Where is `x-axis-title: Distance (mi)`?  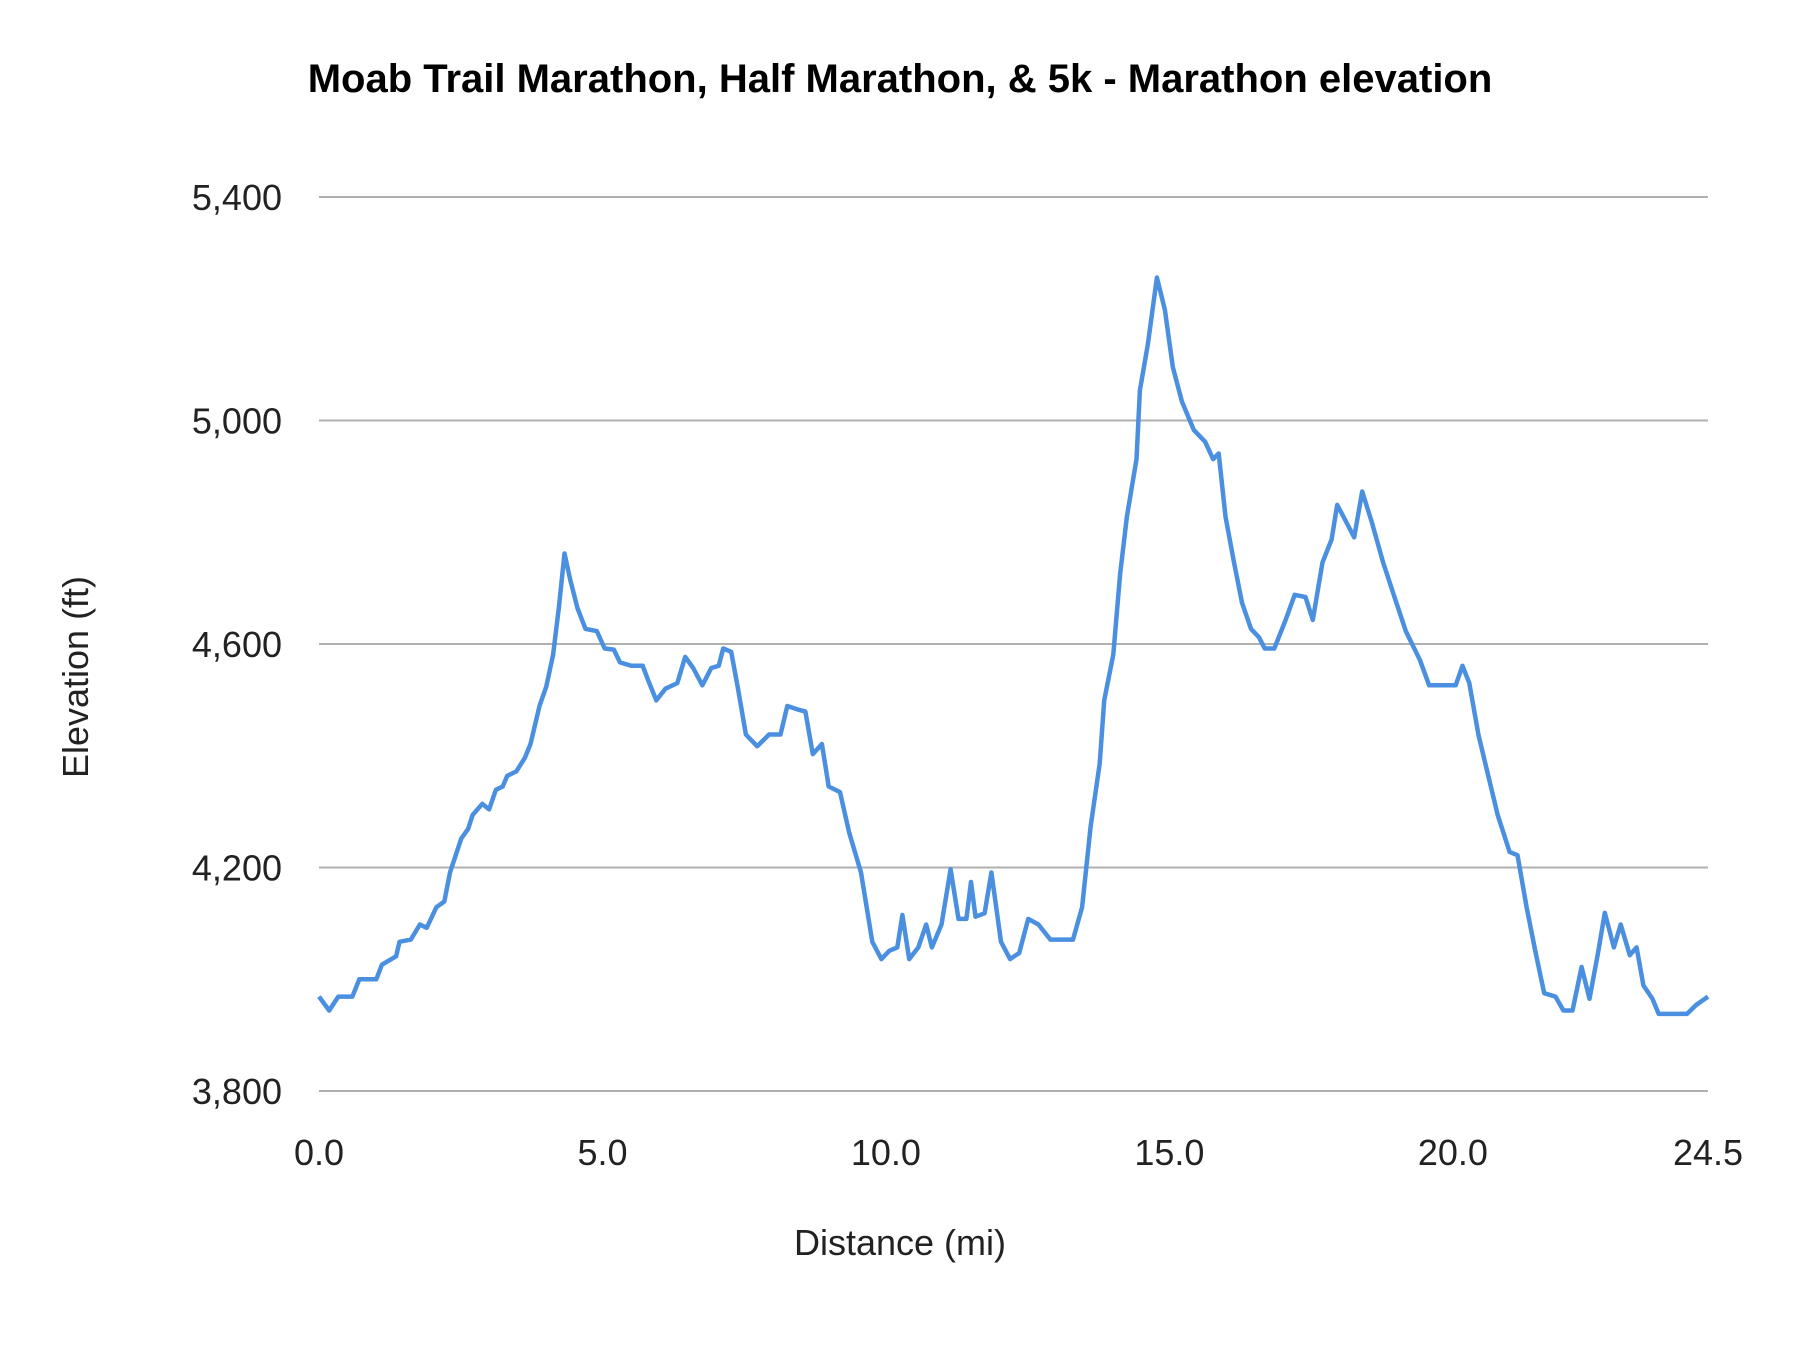 x-axis-title: Distance (mi) is located at coordinates (900, 1242).